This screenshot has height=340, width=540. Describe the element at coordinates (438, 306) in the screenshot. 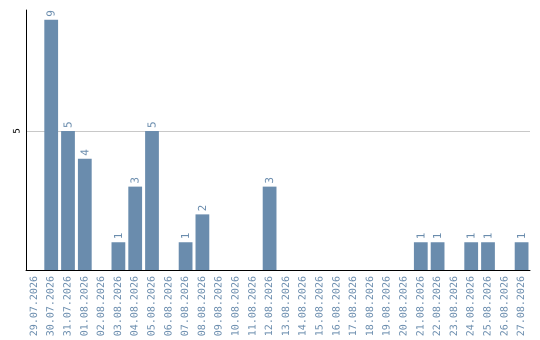

I see `x-tick-label: 22.08.2026` at that location.